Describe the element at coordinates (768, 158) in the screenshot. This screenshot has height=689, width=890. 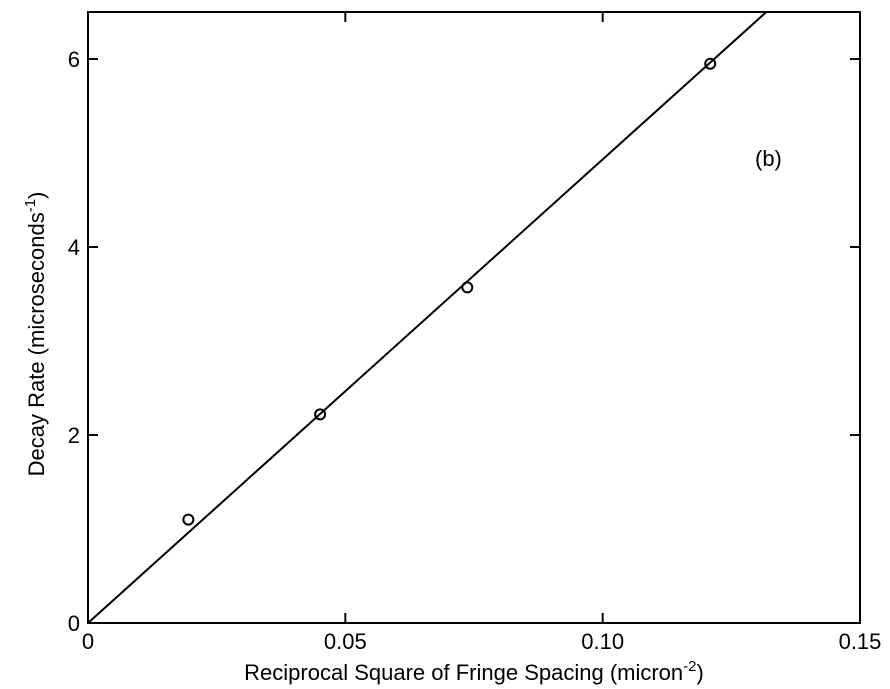
I see `annotation-label: (b)` at that location.